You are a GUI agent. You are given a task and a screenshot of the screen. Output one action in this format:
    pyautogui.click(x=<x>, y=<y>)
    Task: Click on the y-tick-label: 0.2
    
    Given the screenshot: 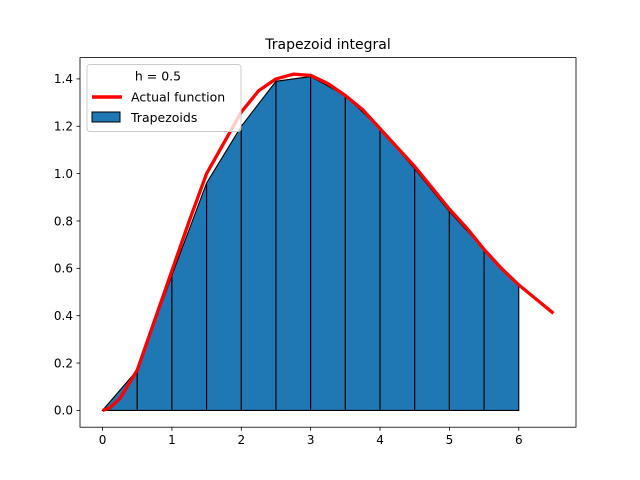 What is the action you would take?
    pyautogui.click(x=63, y=363)
    